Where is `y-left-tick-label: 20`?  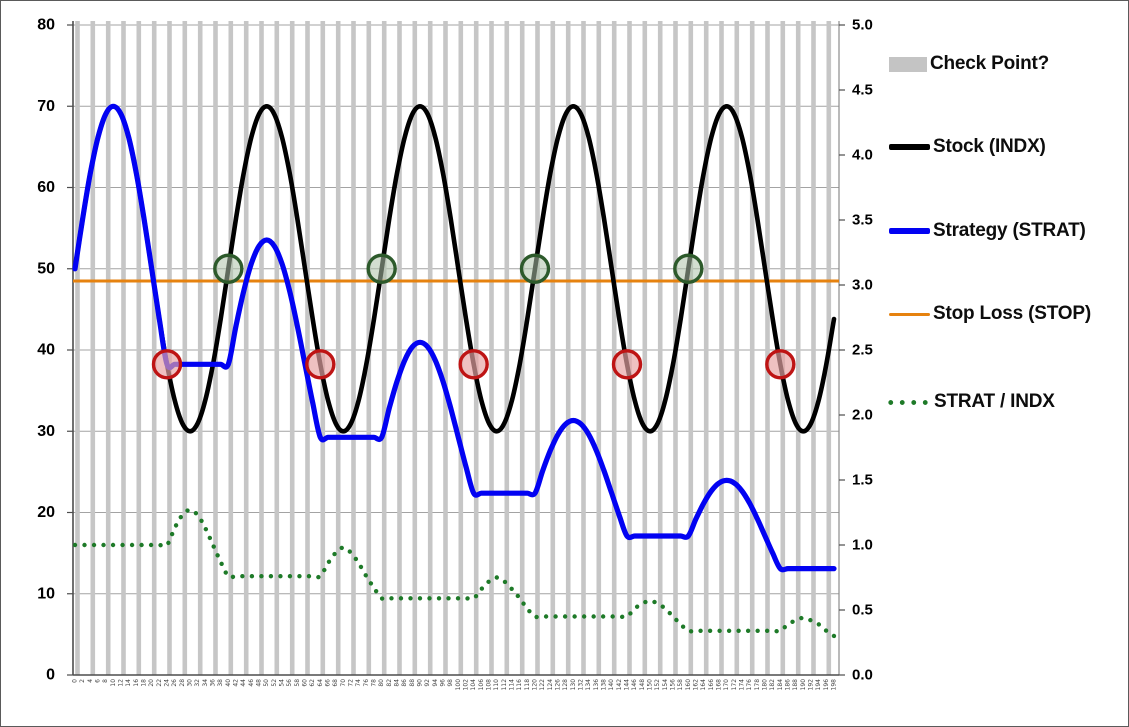 y-left-tick-label: 20 is located at coordinates (46, 512).